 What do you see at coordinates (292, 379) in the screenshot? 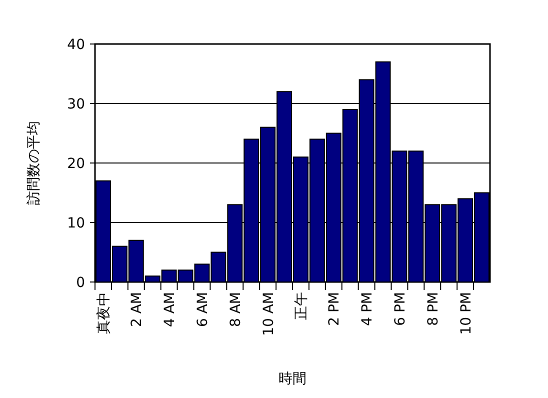
I see `x-axis-title: 時間` at bounding box center [292, 379].